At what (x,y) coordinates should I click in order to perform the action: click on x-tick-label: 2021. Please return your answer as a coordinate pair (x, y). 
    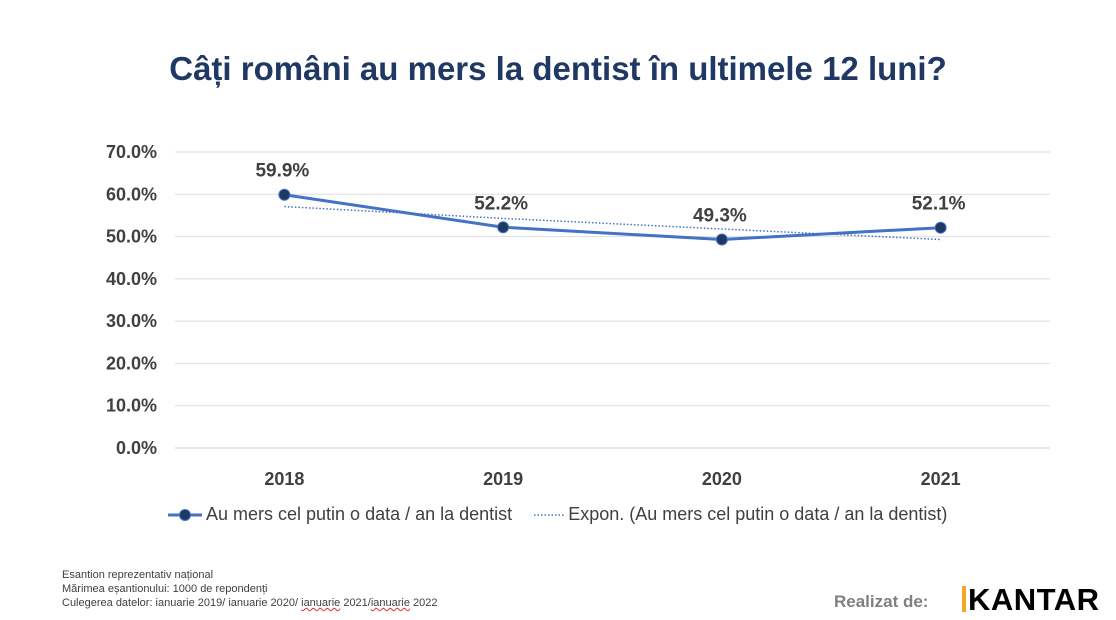
    Looking at the image, I should click on (941, 479).